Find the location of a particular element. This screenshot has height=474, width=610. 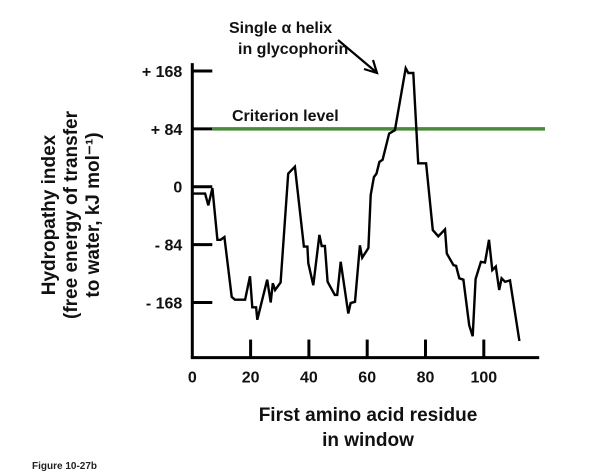

y-tick-label: 0 is located at coordinates (177, 188).